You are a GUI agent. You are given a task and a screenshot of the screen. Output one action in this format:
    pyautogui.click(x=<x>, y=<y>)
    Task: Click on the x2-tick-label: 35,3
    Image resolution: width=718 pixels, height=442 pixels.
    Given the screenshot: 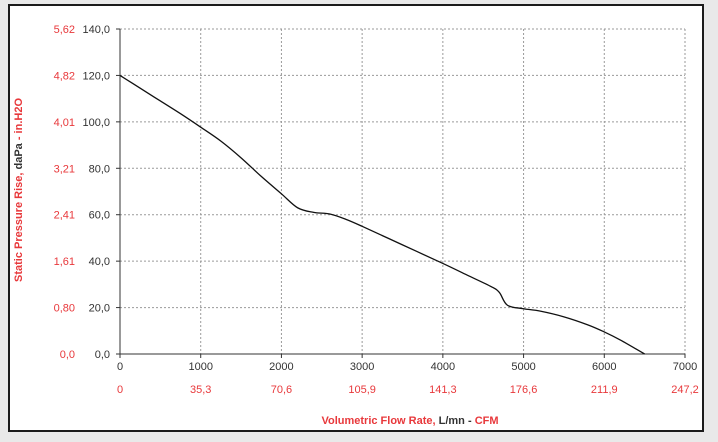 What is the action you would take?
    pyautogui.click(x=200, y=390)
    